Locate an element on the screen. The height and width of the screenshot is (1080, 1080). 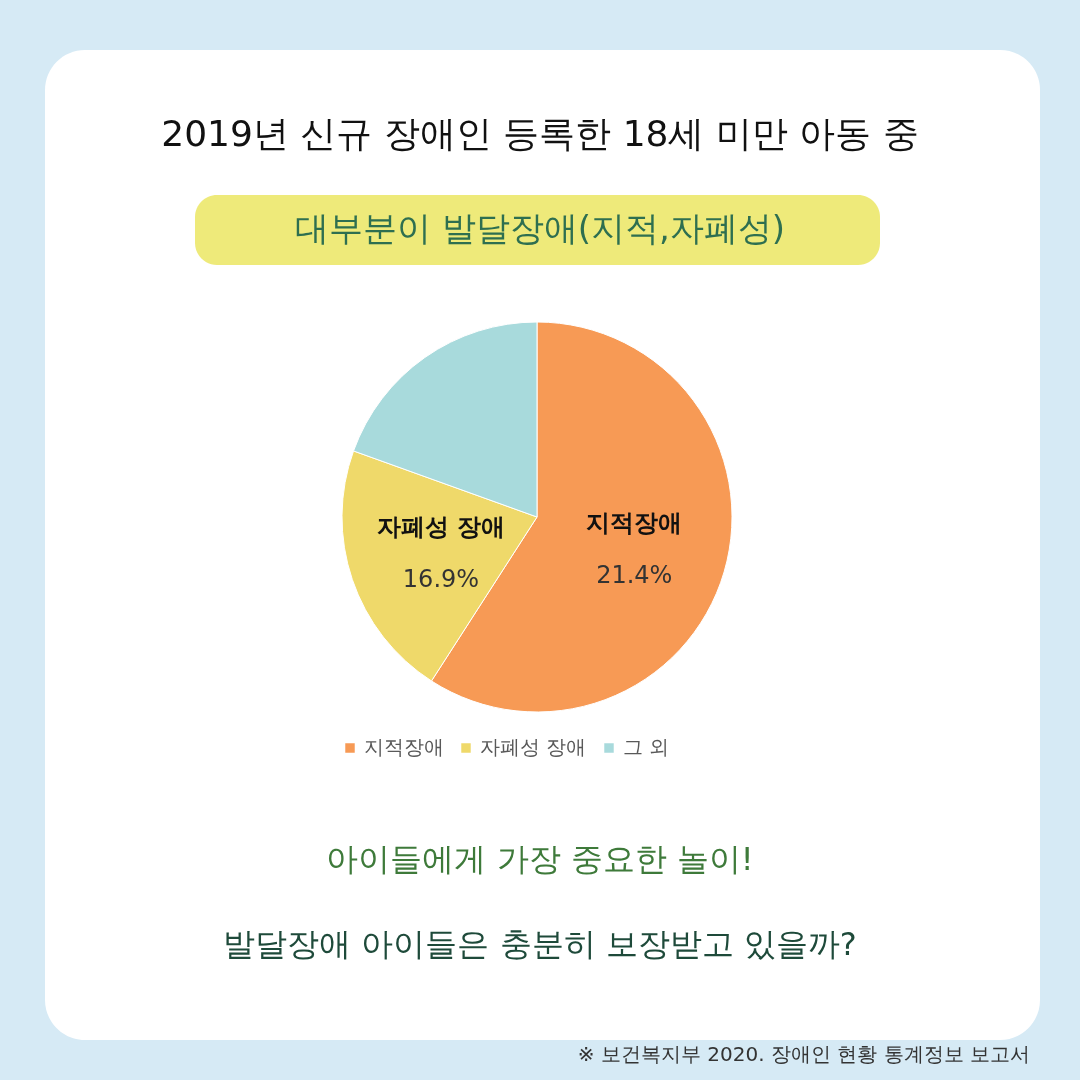
slice-label: 지적장애 is located at coordinates (634, 522).